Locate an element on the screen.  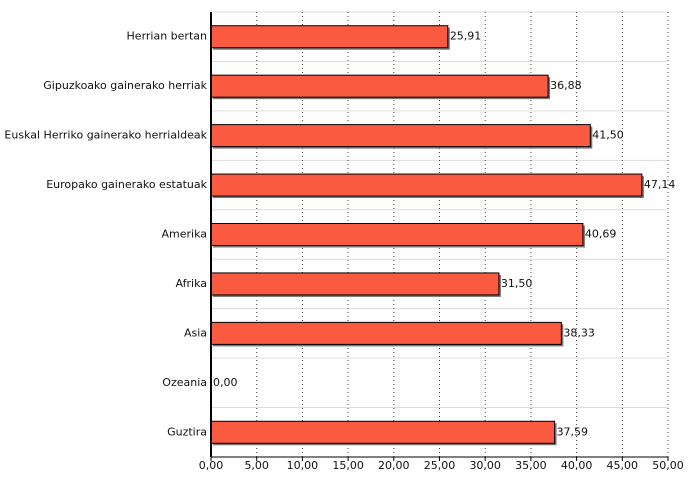
x-tick-label: 50,00 is located at coordinates (668, 465).